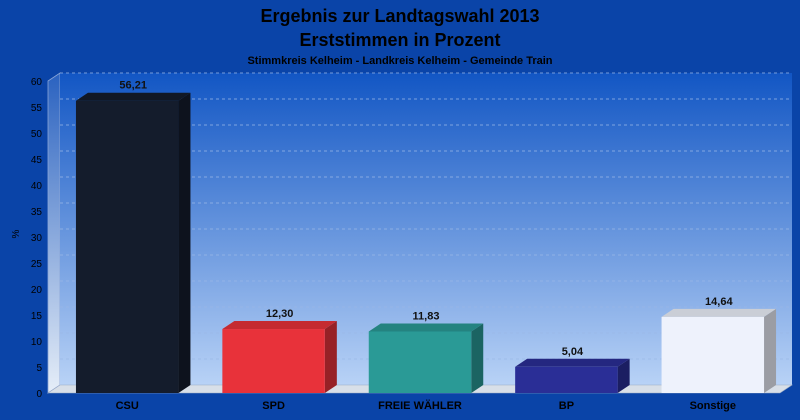 This screenshot has height=420, width=800. Describe the element at coordinates (37, 264) in the screenshot. I see `y-tick-label: 25` at that location.